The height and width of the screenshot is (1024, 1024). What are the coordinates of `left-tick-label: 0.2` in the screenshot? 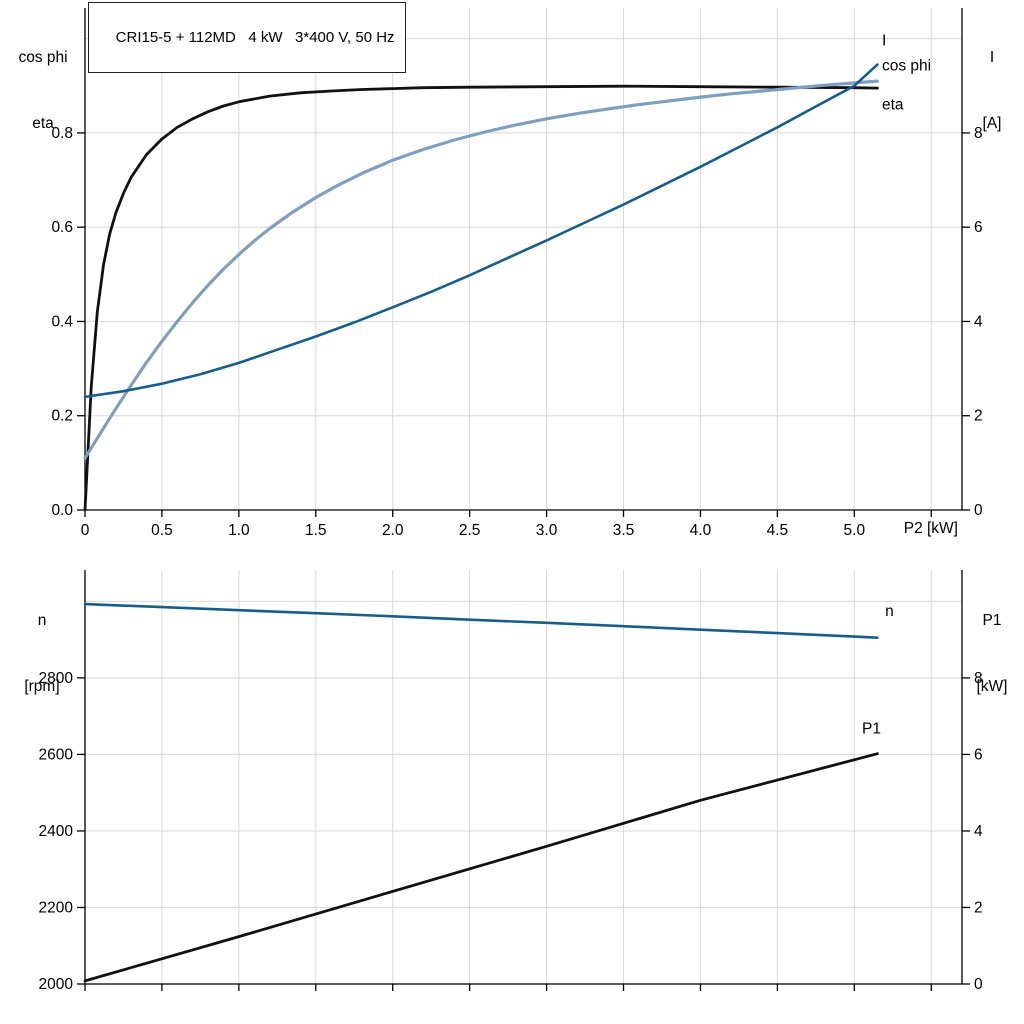 It's located at (62, 416).